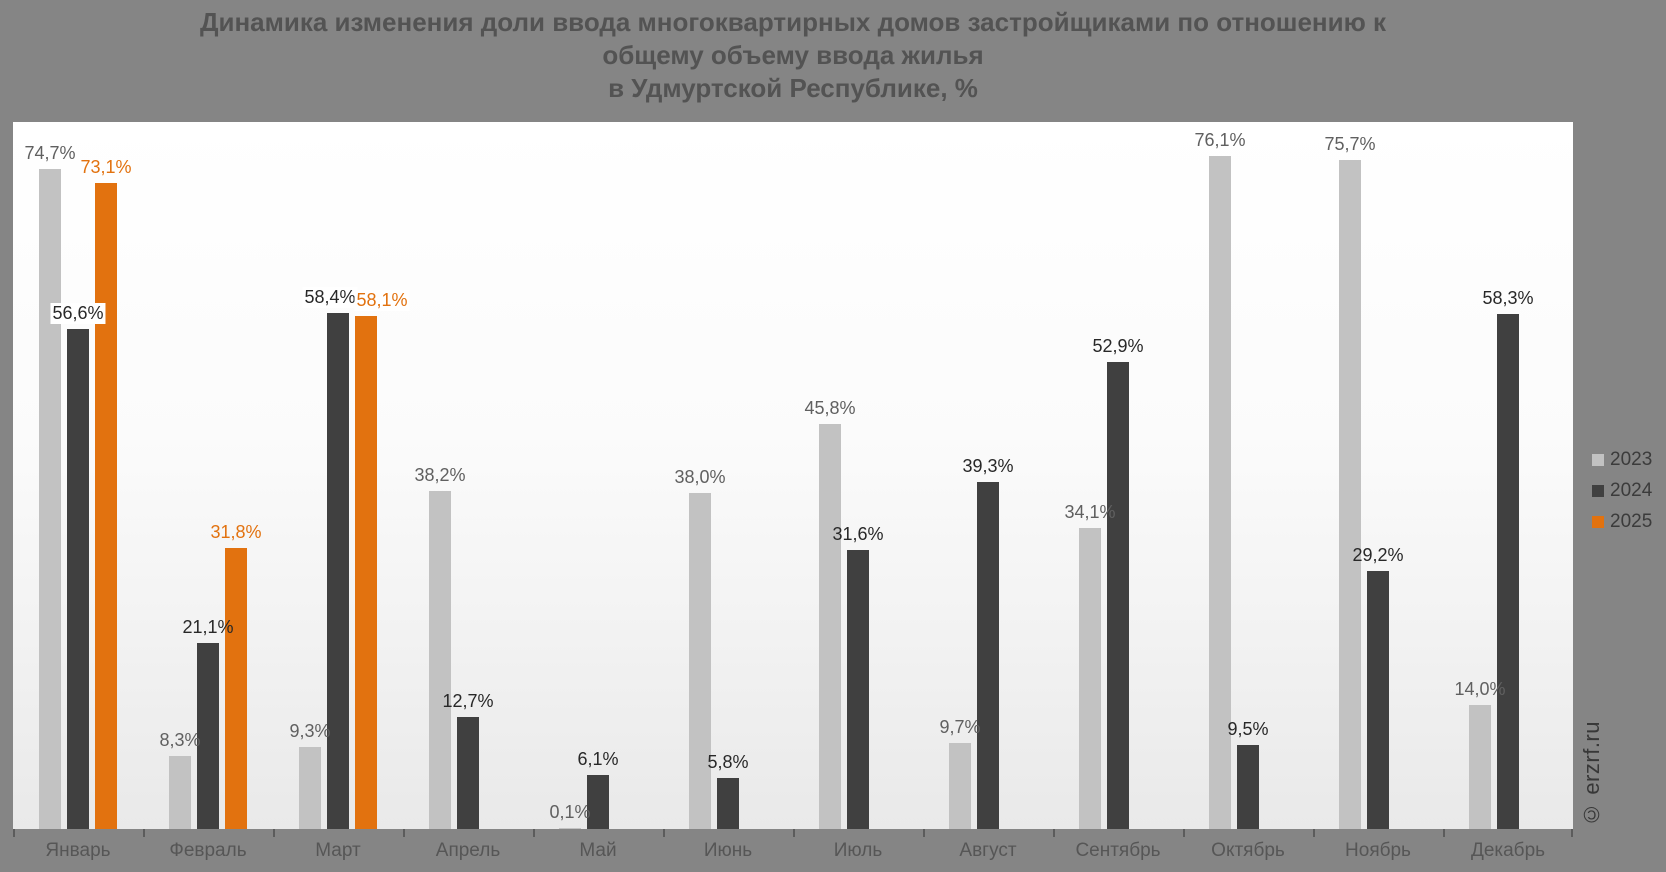  I want to click on bar-value-label-2024-Март: 58,4%, so click(330, 297).